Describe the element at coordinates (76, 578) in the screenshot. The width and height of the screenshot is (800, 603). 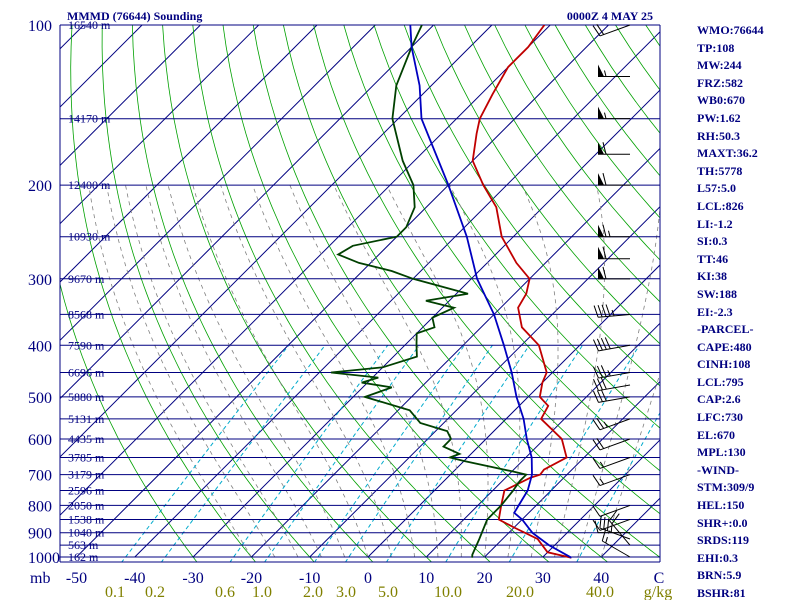
I see `temp-tick-label: -50` at that location.